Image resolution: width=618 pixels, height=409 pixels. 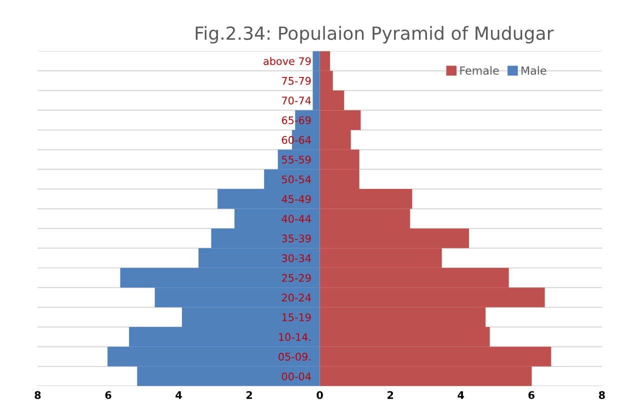 I want to click on y-tick-label: 20-24, so click(x=296, y=298).